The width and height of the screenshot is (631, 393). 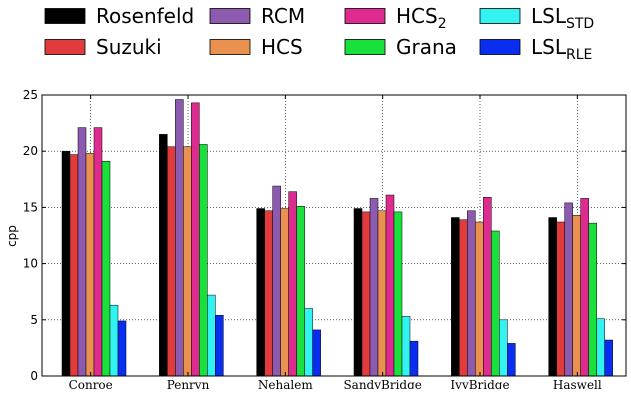 I want to click on bar-lsl-std-penryn, so click(x=211, y=335).